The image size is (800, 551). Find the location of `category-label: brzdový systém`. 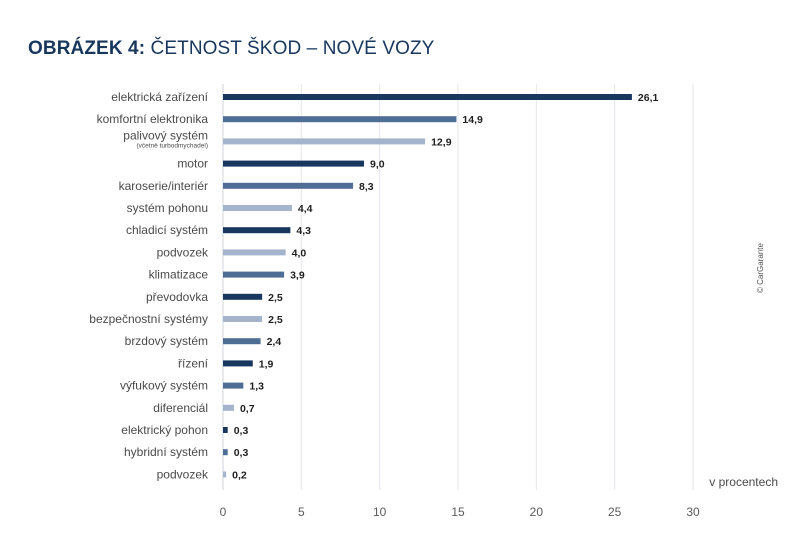

category-label: brzdový systém is located at coordinates (166, 341).